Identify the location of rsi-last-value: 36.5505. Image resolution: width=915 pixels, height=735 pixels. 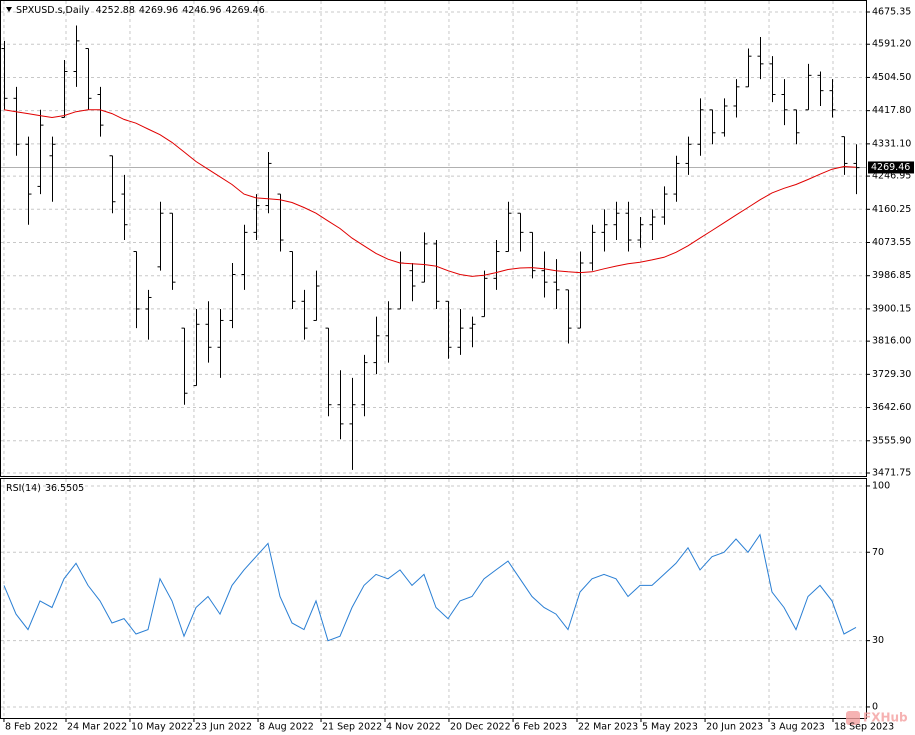
(64, 488).